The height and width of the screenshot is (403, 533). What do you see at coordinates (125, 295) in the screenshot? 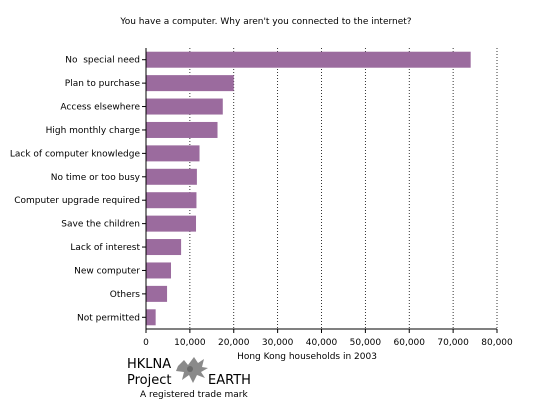
I see `category-label: Others` at bounding box center [125, 295].